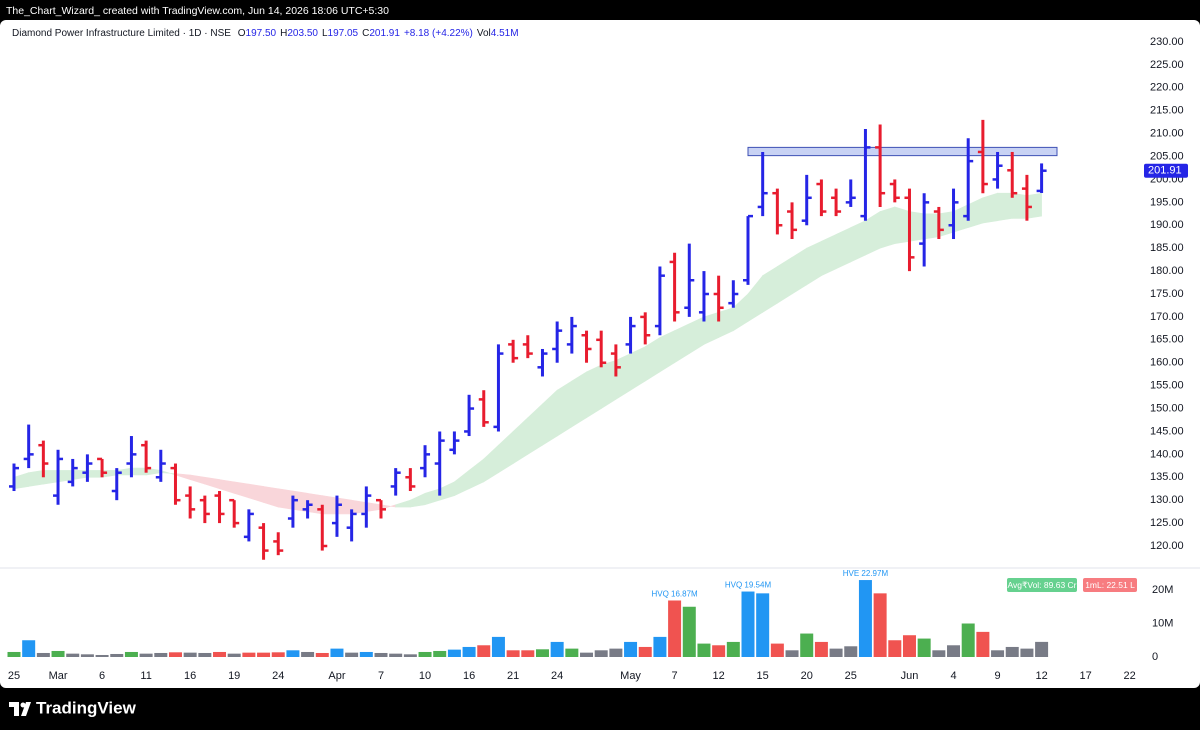  Describe the element at coordinates (1167, 248) in the screenshot. I see `y-tick-label: 185.00` at that location.